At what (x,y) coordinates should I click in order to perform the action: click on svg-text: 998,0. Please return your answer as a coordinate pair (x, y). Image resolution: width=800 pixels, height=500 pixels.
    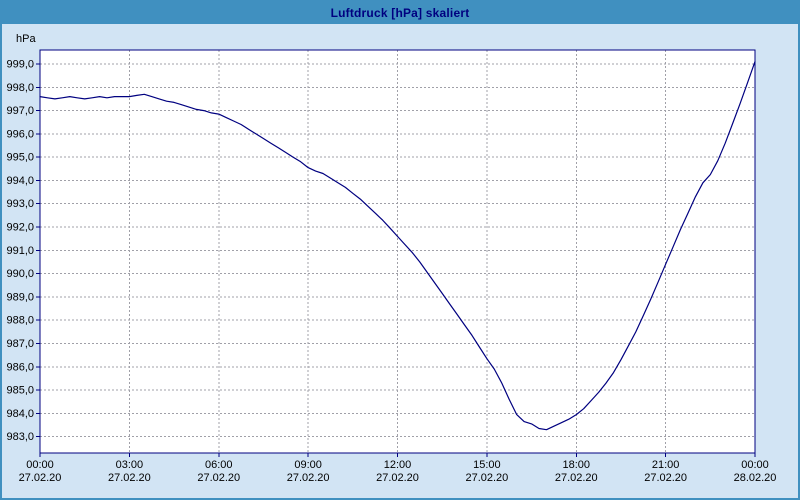
    Looking at the image, I should click on (20, 88).